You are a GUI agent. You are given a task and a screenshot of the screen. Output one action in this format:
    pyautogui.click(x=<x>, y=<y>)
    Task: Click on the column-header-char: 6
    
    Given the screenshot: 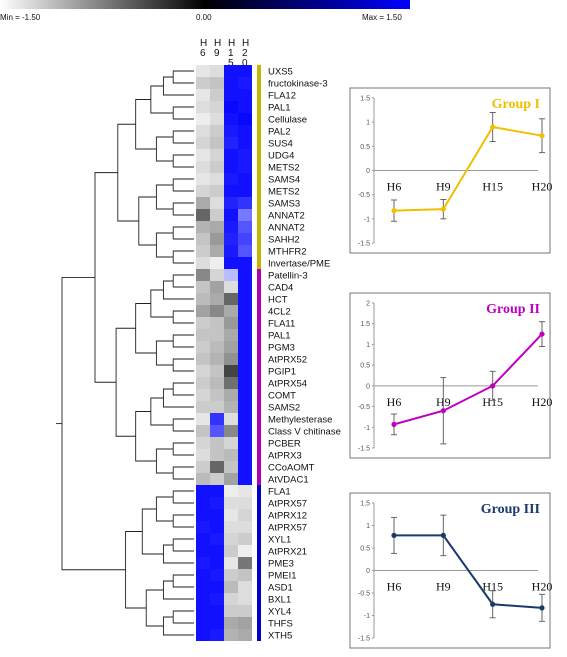 What is the action you would take?
    pyautogui.click(x=203, y=53)
    